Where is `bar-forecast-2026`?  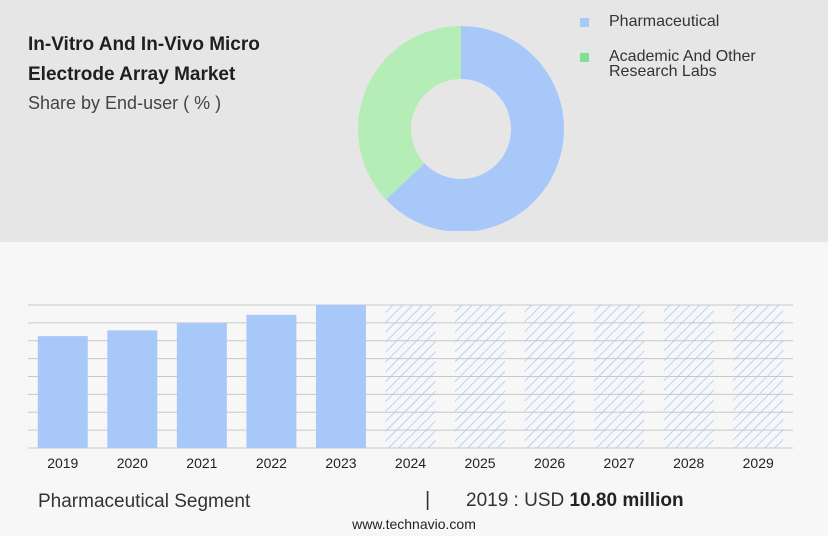
bar-forecast-2026 is located at coordinates (549, 376).